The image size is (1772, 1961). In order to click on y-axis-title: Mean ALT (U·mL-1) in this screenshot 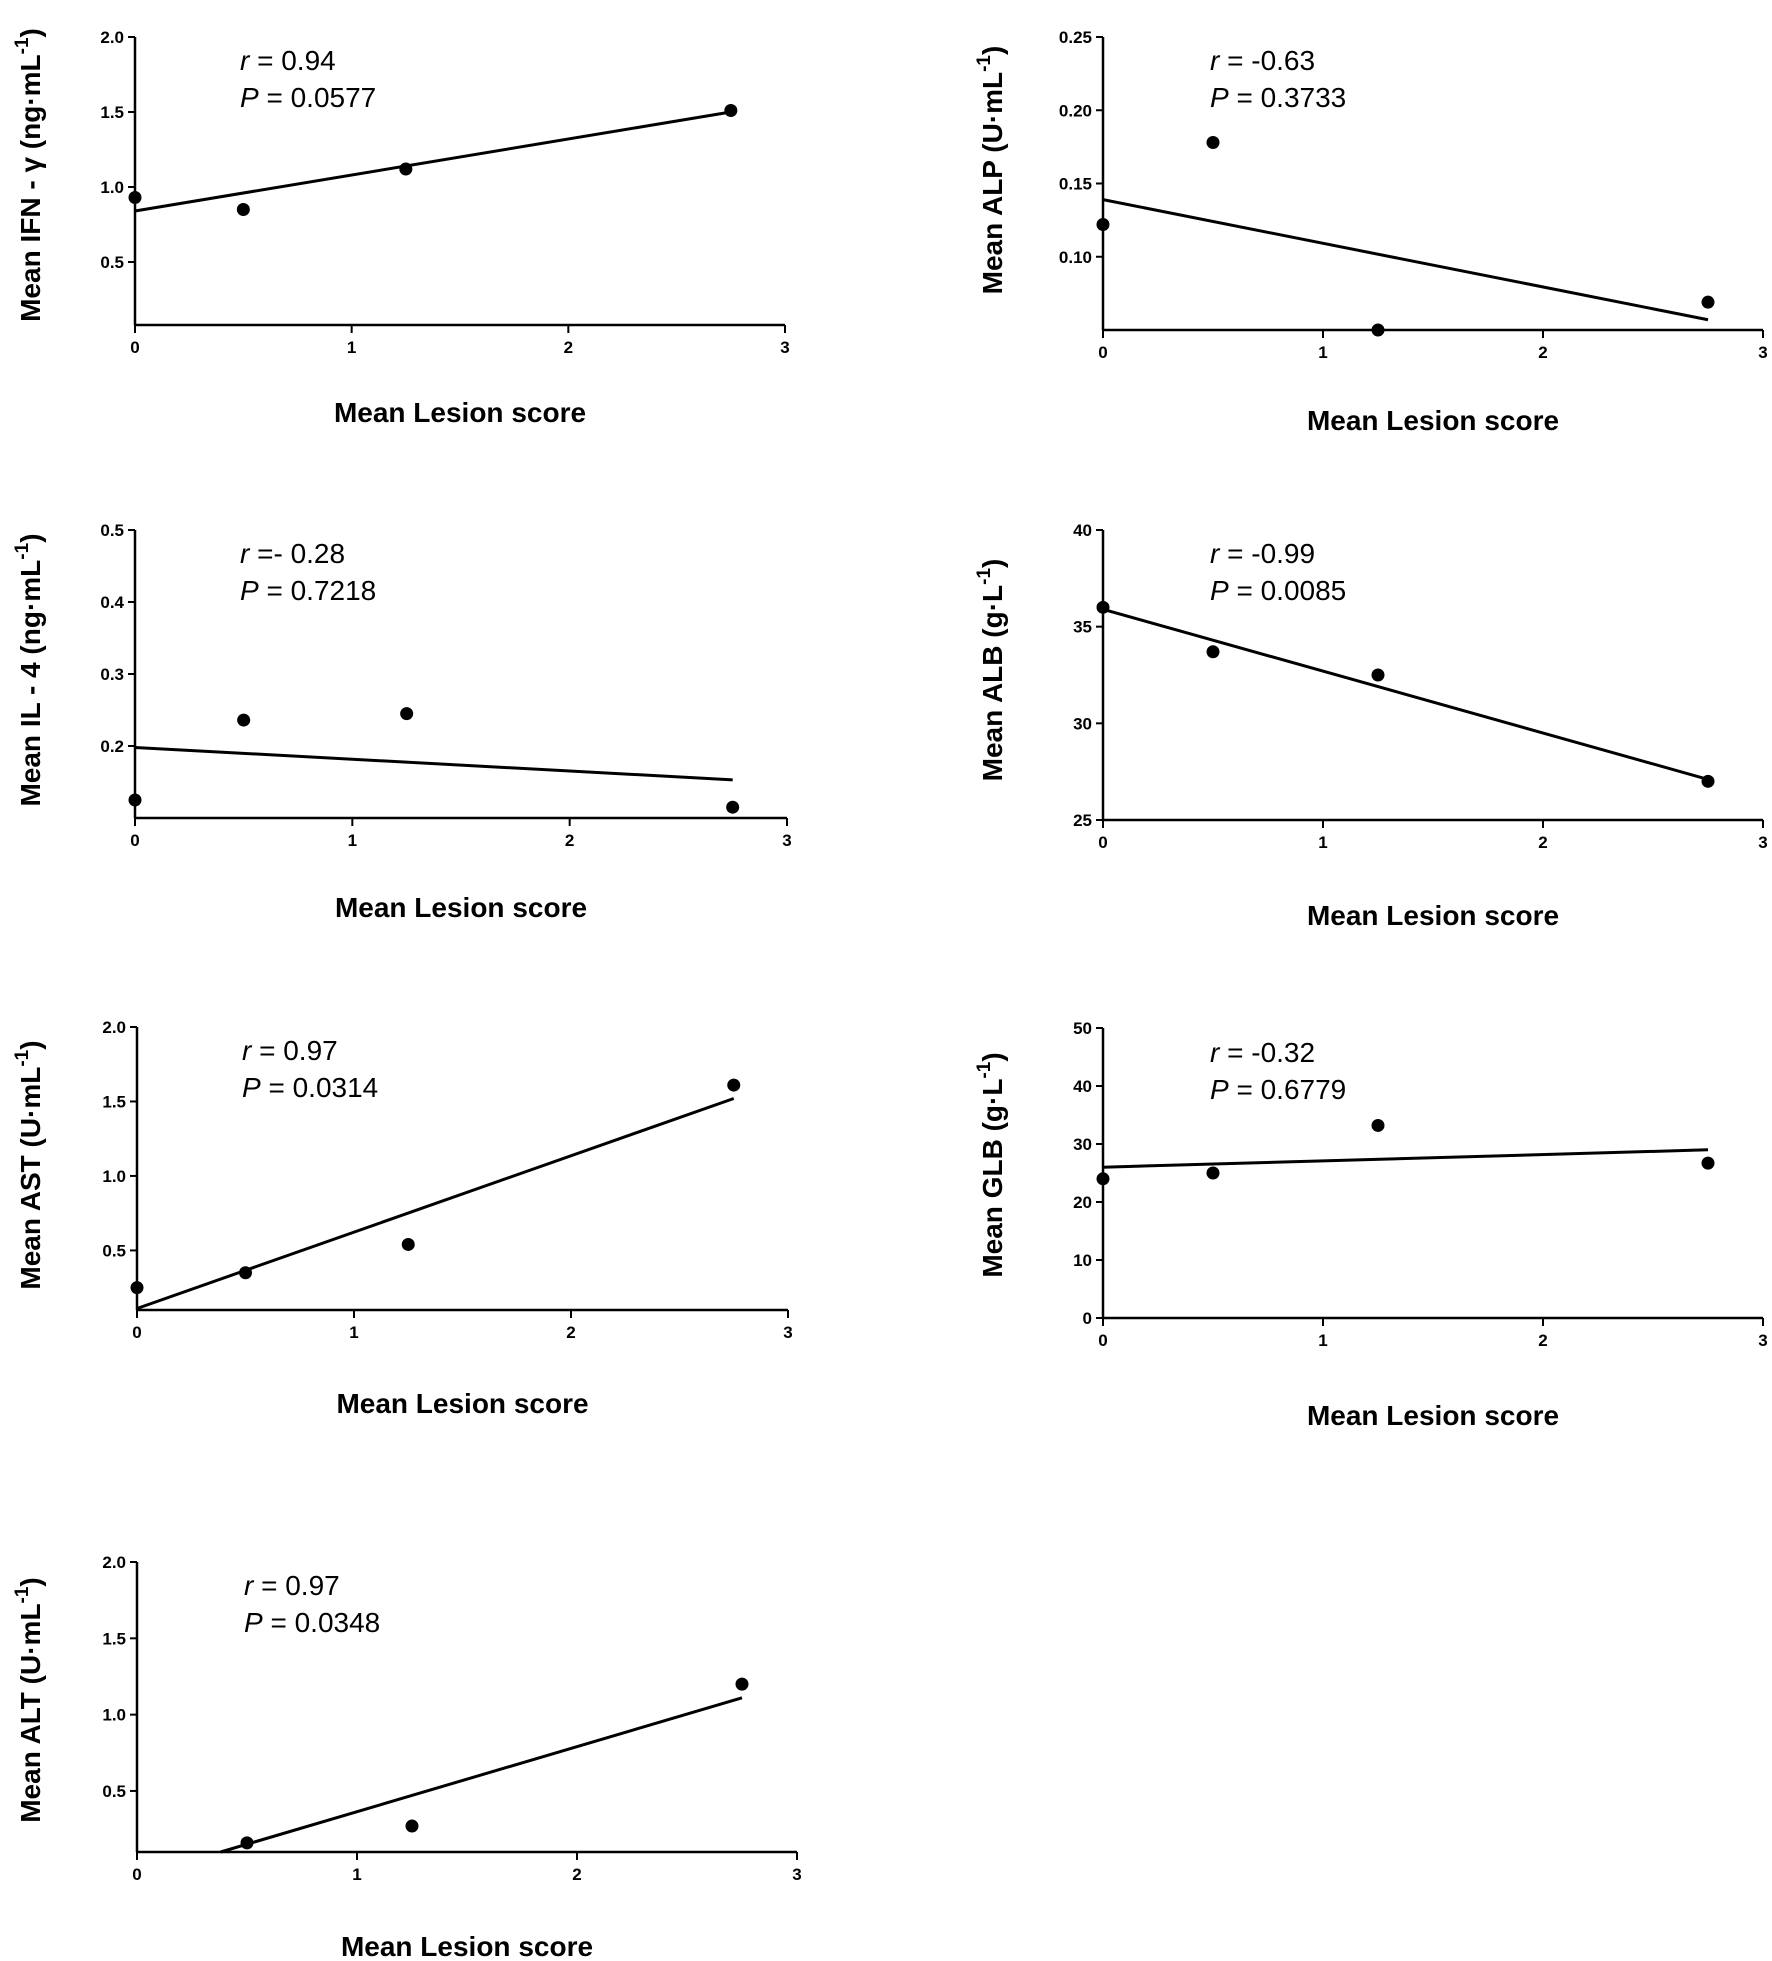, I will do `click(29, 1700)`.